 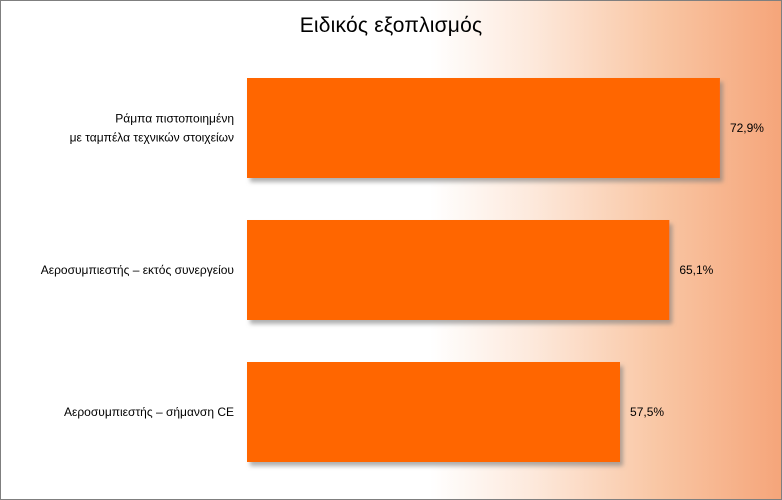 What do you see at coordinates (152, 138) in the screenshot?
I see `category-label-1-line-2: με ταμπέλα τεχνικών στοιχείων` at bounding box center [152, 138].